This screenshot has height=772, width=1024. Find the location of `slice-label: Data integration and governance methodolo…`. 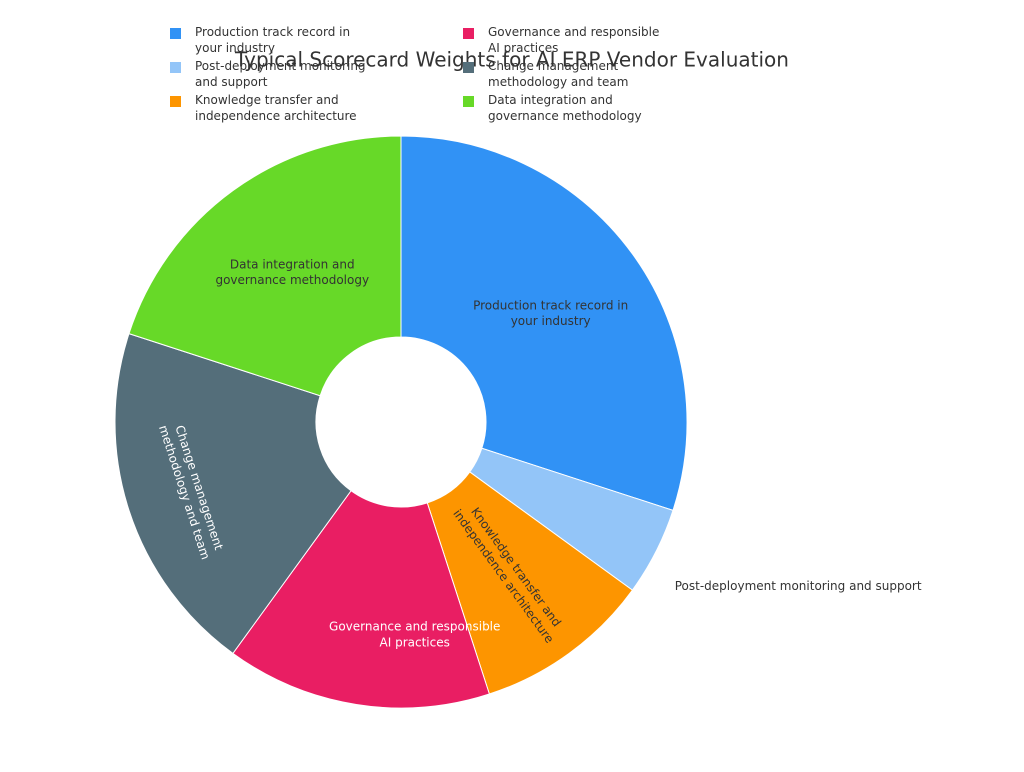

slice-label: Data integration and governance methodolo… is located at coordinates (292, 272).